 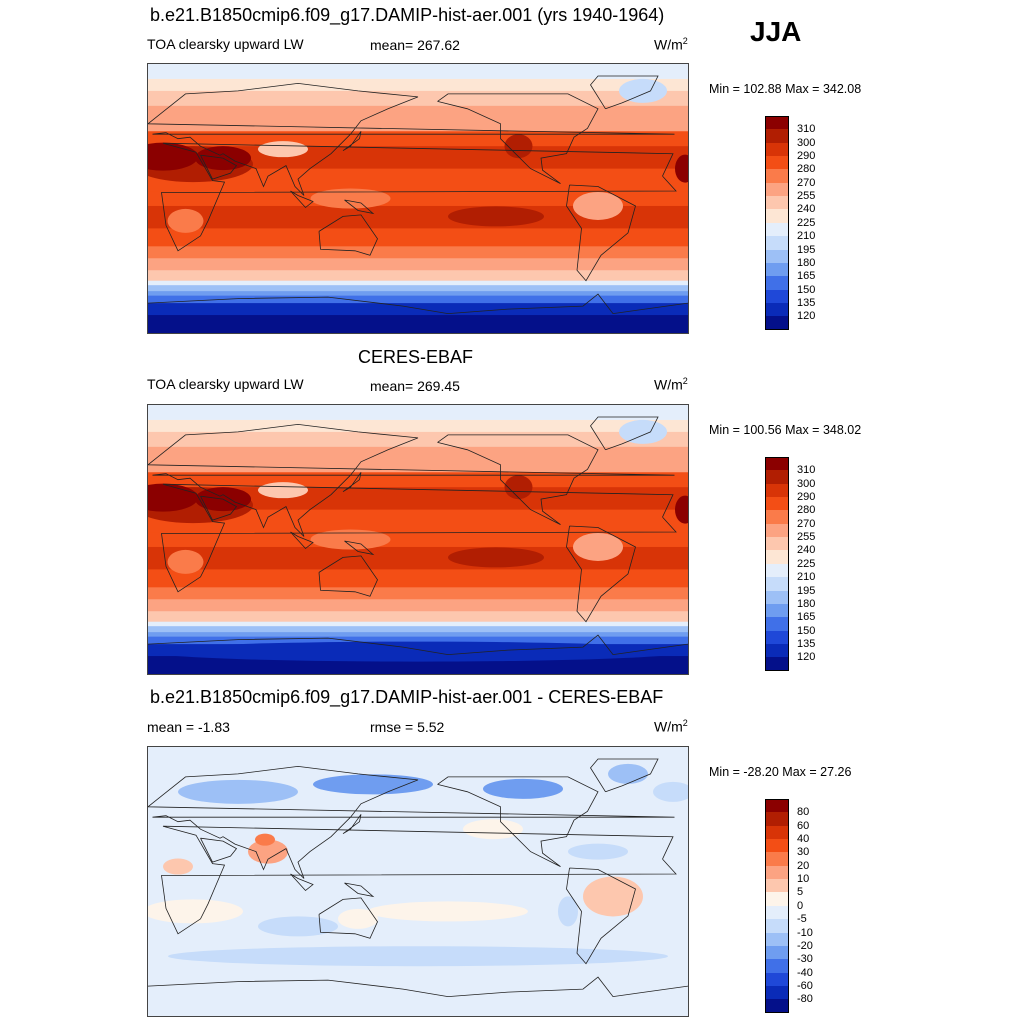 What do you see at coordinates (418, 881) in the screenshot?
I see `panel-3-map` at bounding box center [418, 881].